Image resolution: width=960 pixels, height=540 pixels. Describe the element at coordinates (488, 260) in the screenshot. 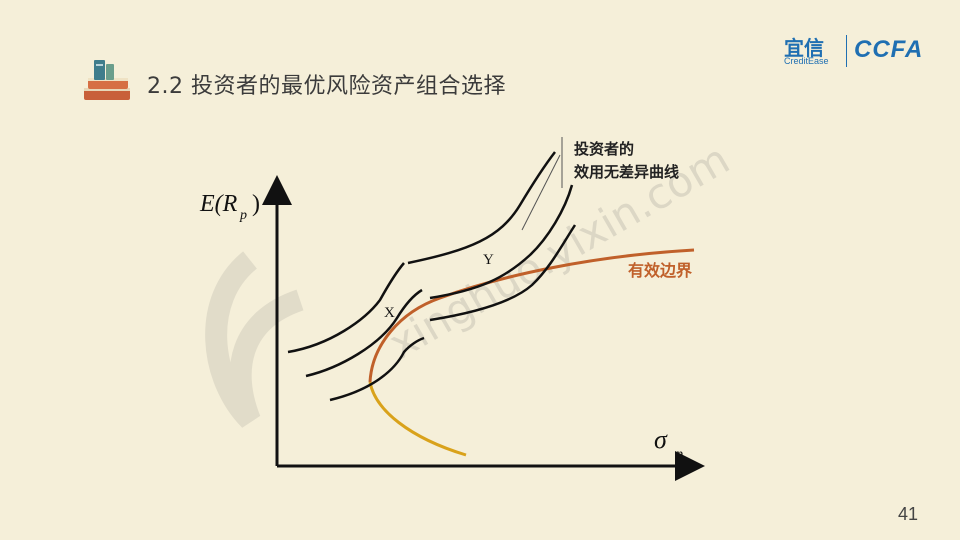

I see `point-y-label: Y` at that location.